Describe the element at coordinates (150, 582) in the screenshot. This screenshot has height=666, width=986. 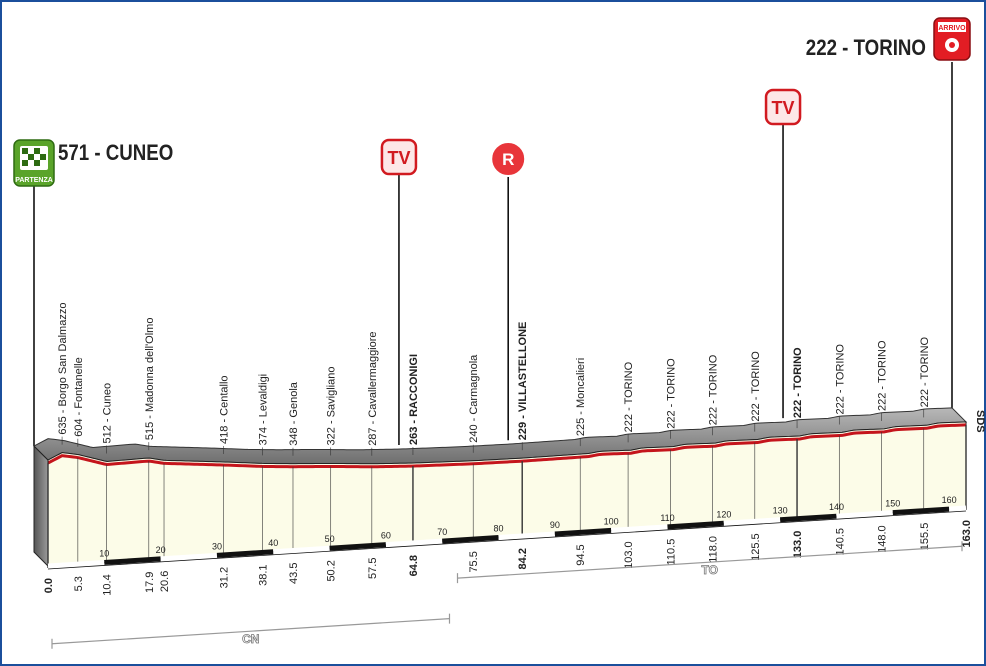
I see `distance-label: 17.9` at that location.